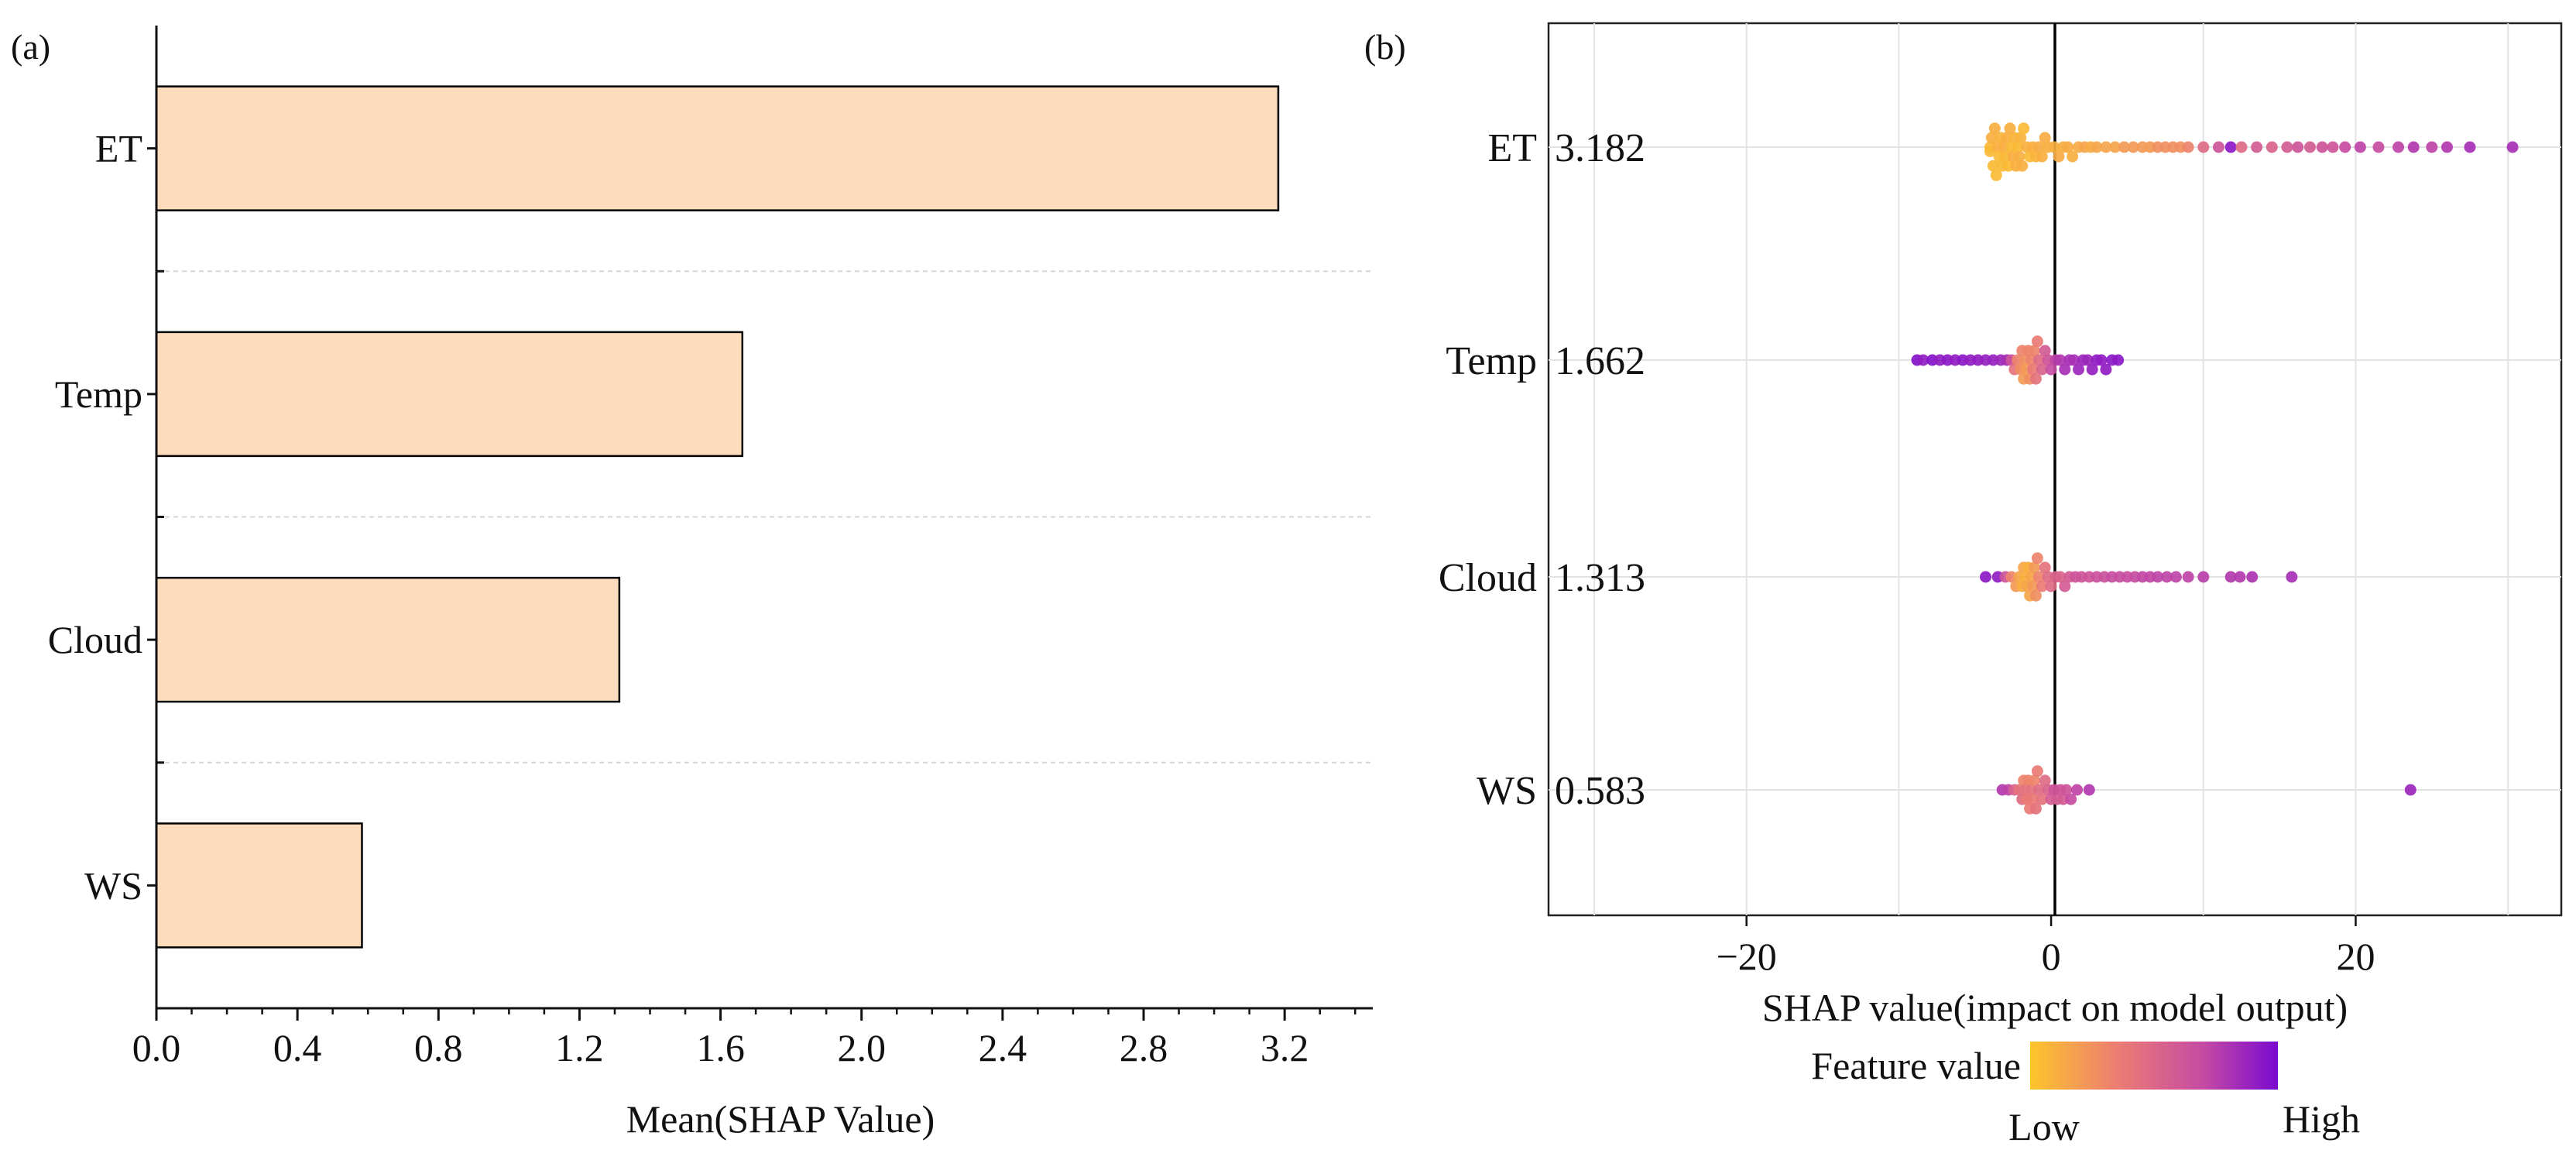  I want to click on panel-b-points, so click(2215, 468).